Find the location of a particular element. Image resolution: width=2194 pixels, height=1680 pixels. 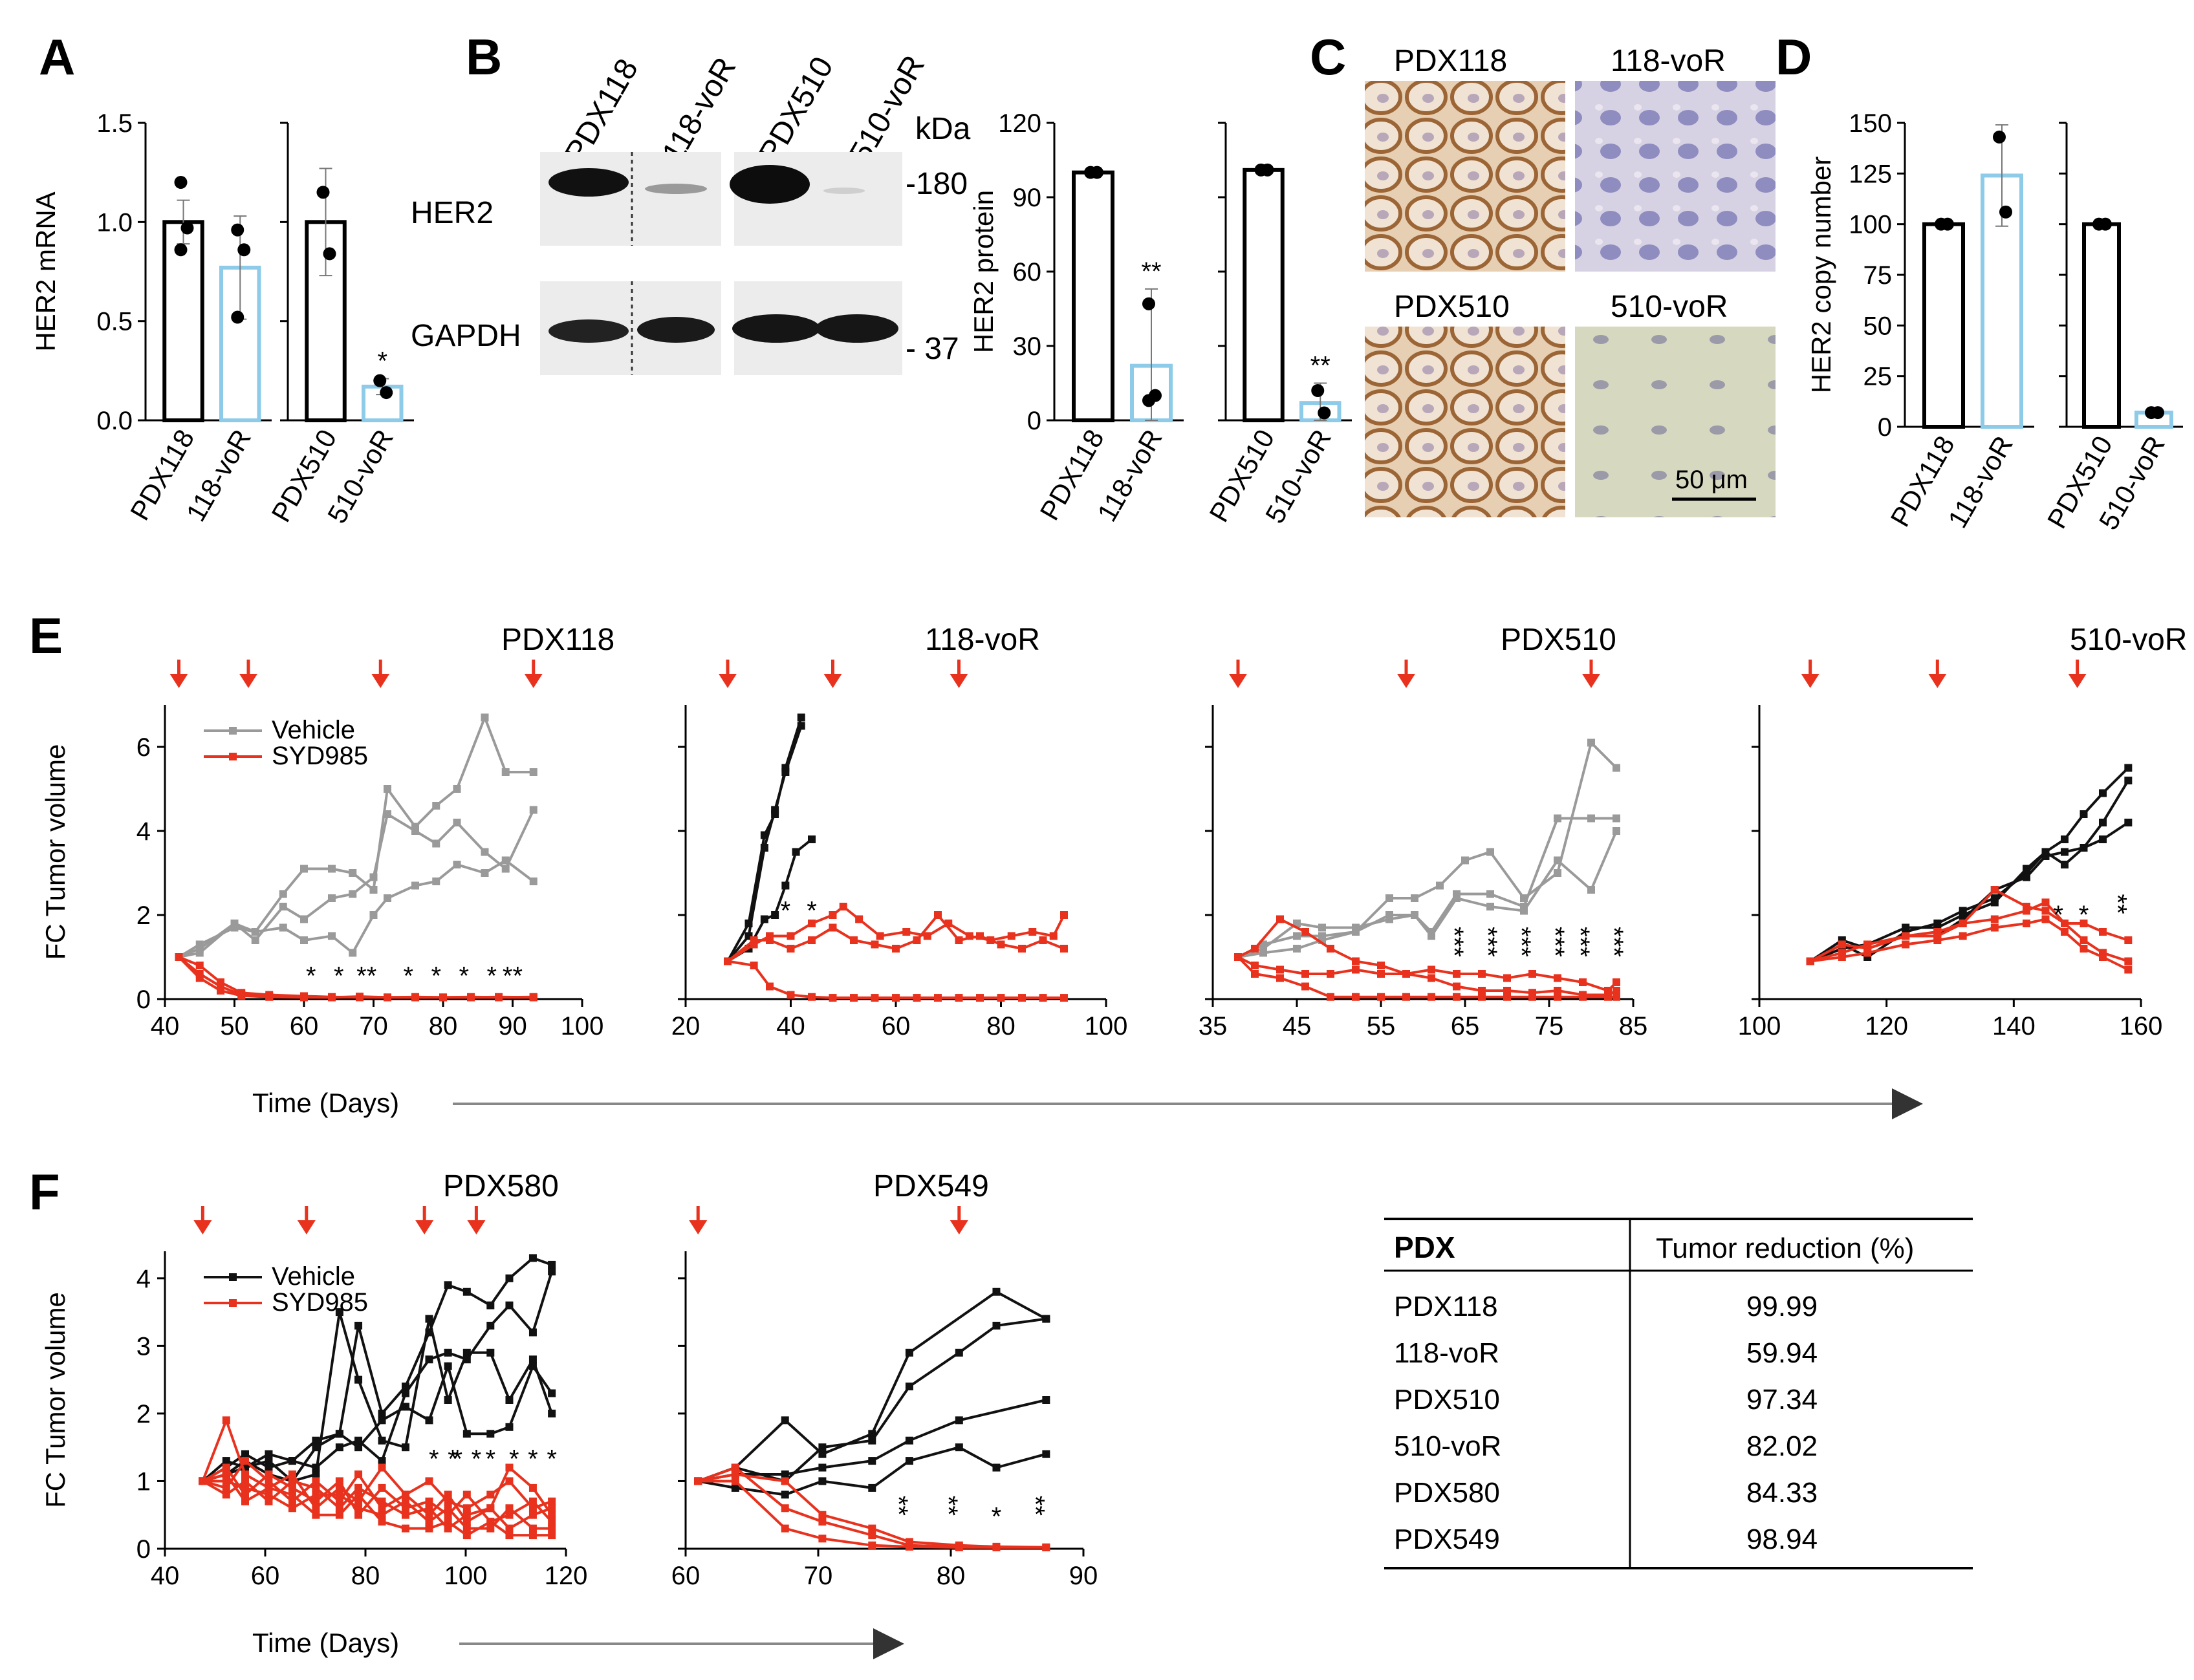

panel-label-f: F is located at coordinates (45, 1191).